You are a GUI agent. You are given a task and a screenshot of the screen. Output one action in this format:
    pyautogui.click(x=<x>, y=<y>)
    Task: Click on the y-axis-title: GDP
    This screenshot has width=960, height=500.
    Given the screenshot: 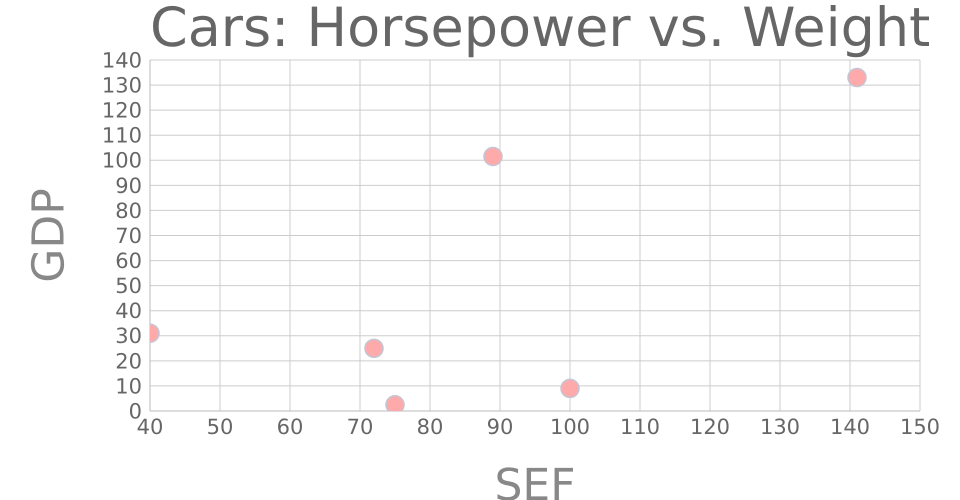 What is the action you would take?
    pyautogui.click(x=49, y=235)
    